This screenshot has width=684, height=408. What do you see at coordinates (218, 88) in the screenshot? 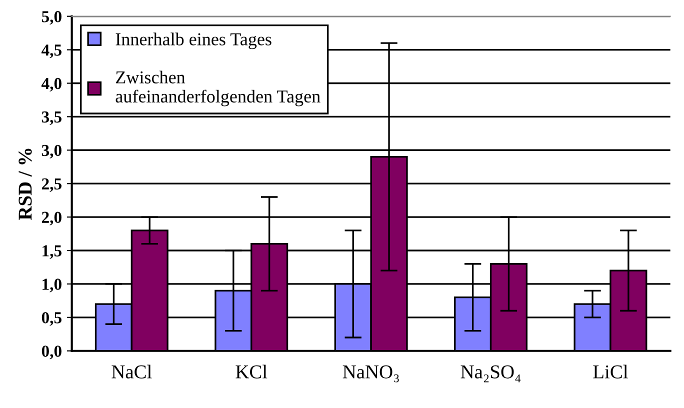
I see `legend-label: Zwischen aufeinanderfolgenden Tagen` at bounding box center [218, 88].